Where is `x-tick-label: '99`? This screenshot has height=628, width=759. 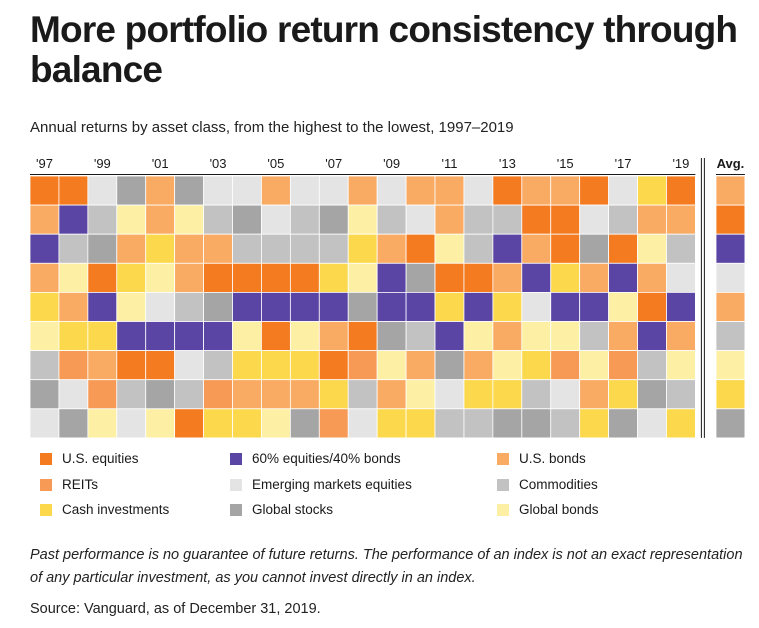 x-tick-label: '99 is located at coordinates (102, 163).